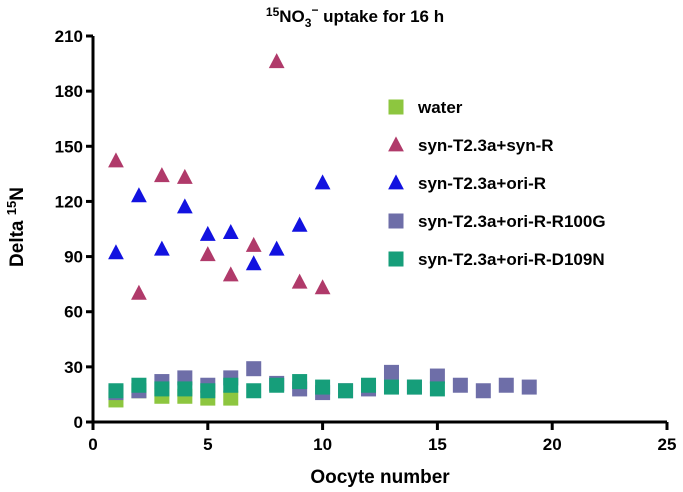 Image resolution: width=683 pixels, height=492 pixels. Describe the element at coordinates (440, 107) in the screenshot. I see `legend-label: water` at that location.